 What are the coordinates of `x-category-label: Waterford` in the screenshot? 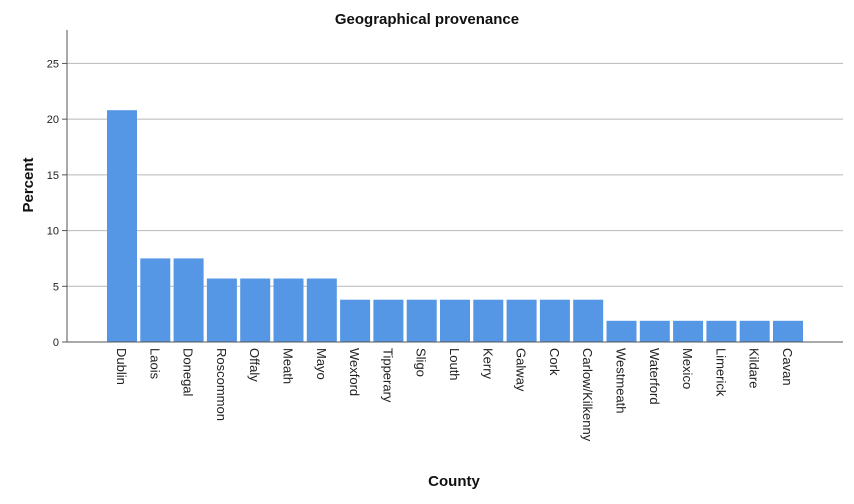 It's located at (654, 376).